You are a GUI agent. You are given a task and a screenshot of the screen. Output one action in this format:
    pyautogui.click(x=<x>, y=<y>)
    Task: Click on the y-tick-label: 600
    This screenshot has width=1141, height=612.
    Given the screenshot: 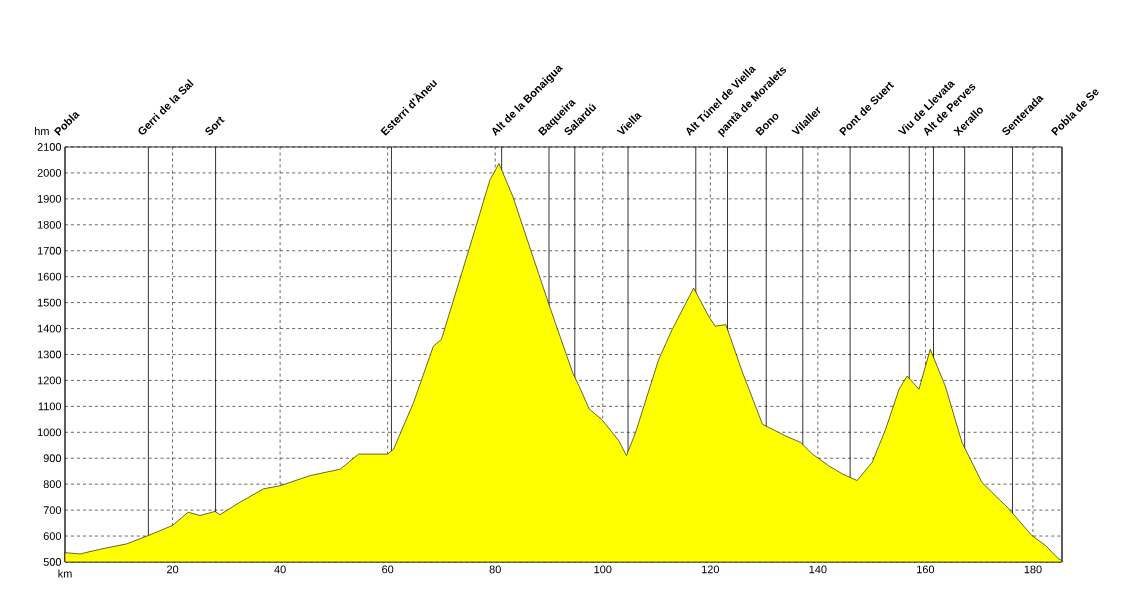 What is the action you would take?
    pyautogui.click(x=52, y=536)
    